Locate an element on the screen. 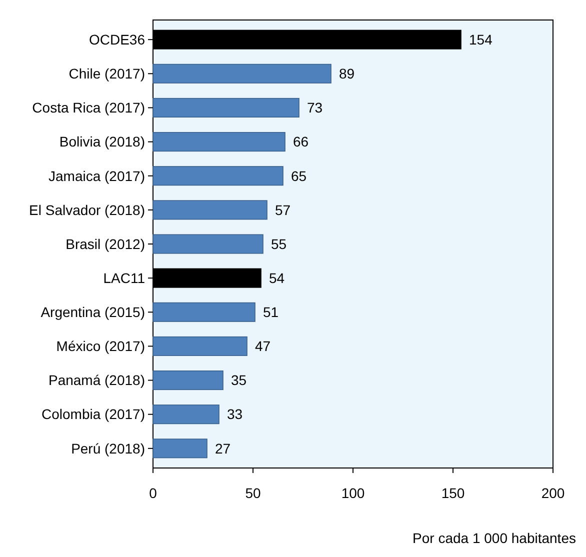 This screenshot has width=586, height=557. data-label: 73 is located at coordinates (315, 108).